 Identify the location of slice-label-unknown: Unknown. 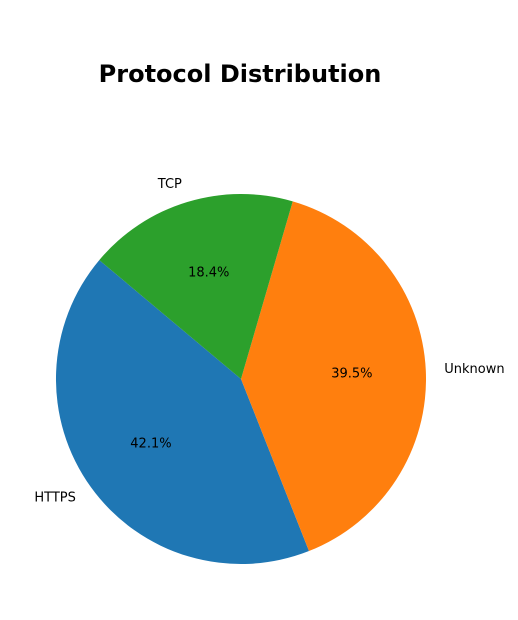
(474, 369).